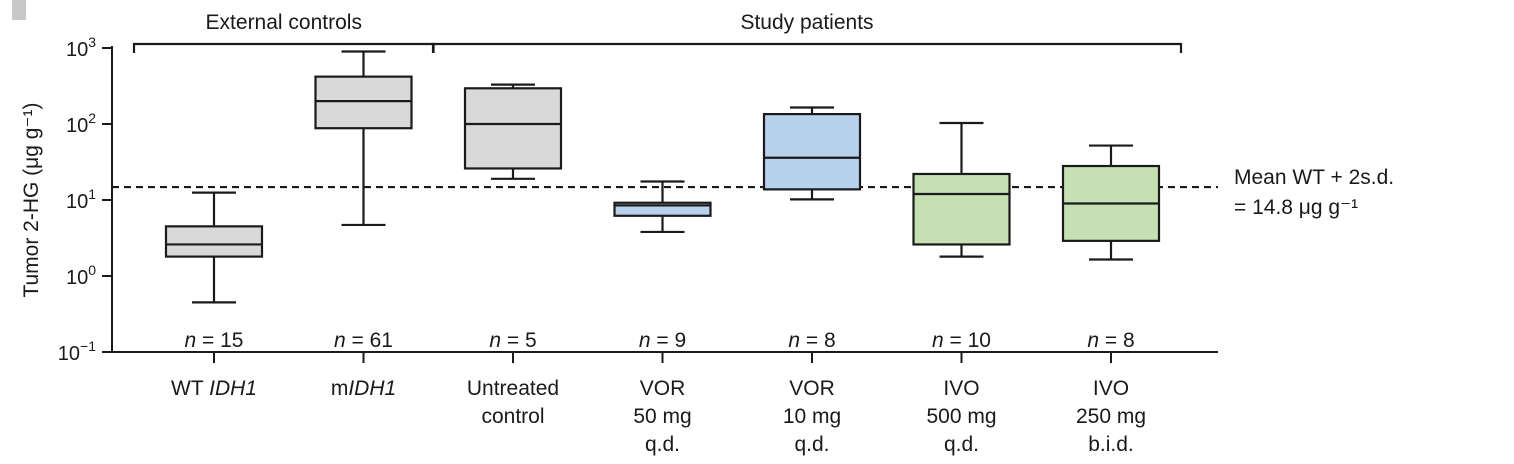  Describe the element at coordinates (77, 351) in the screenshot. I see `y-tick-label: 10⁻¹` at that location.